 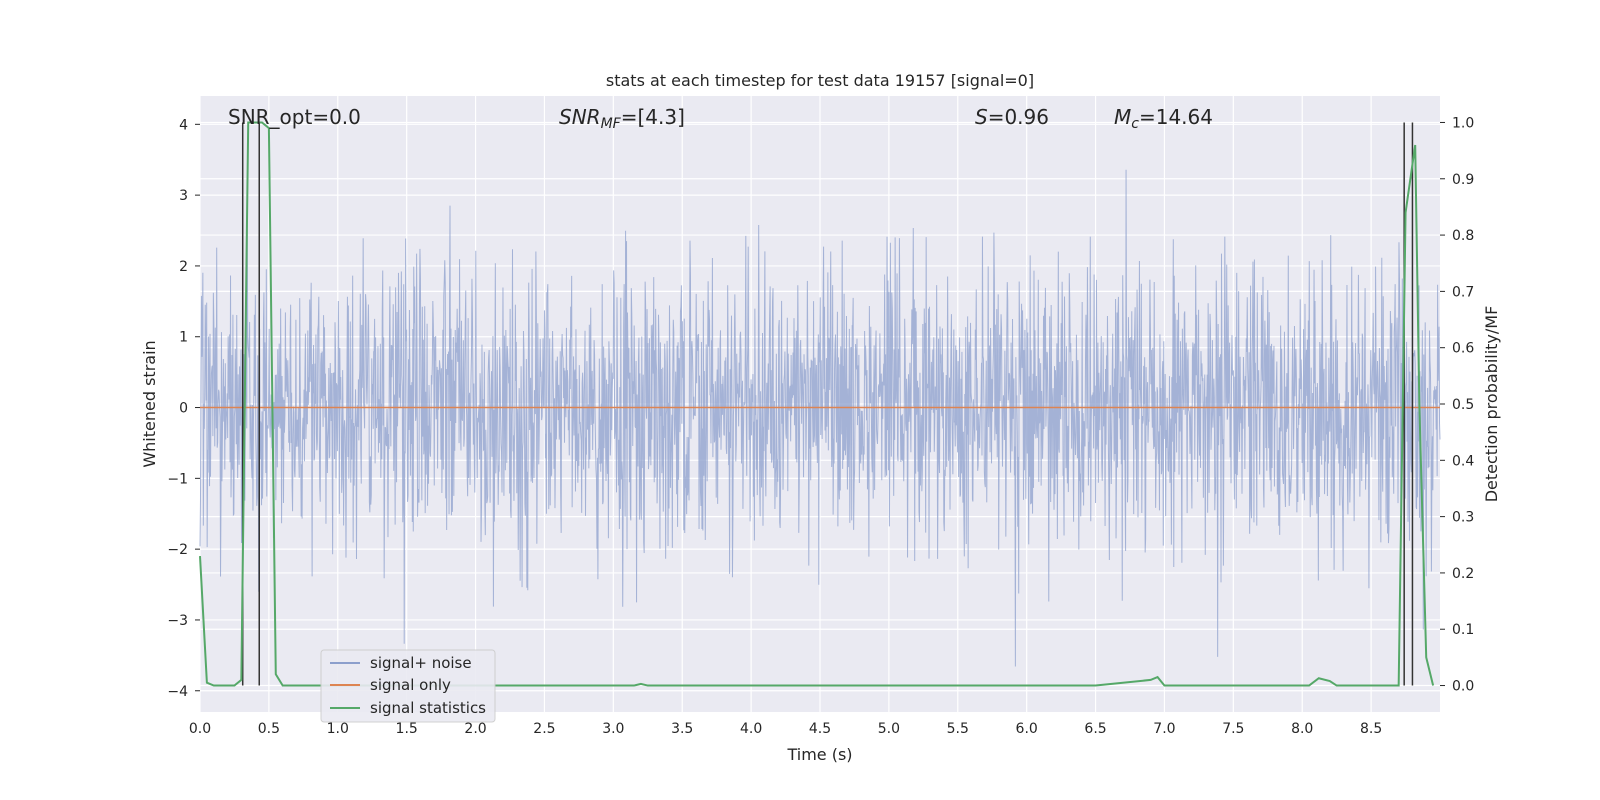 I want to click on y-right-tick-label: 0.5, so click(x=1463, y=405).